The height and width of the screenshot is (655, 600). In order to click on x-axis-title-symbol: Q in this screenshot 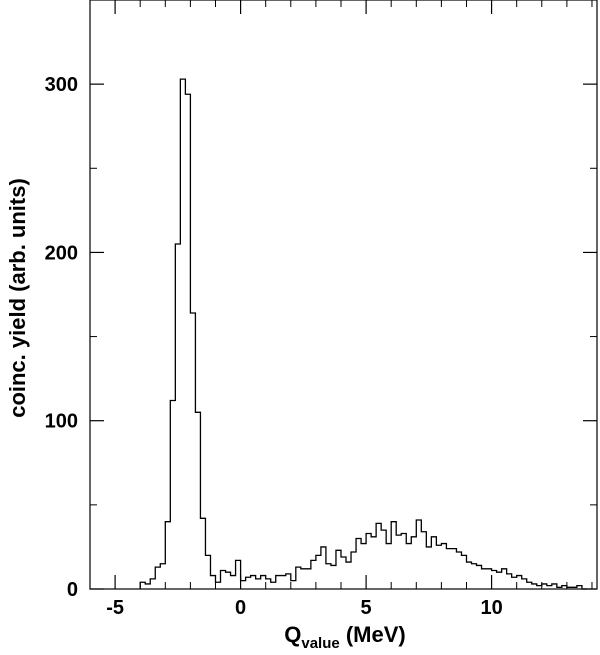, I will do `click(292, 634)`.